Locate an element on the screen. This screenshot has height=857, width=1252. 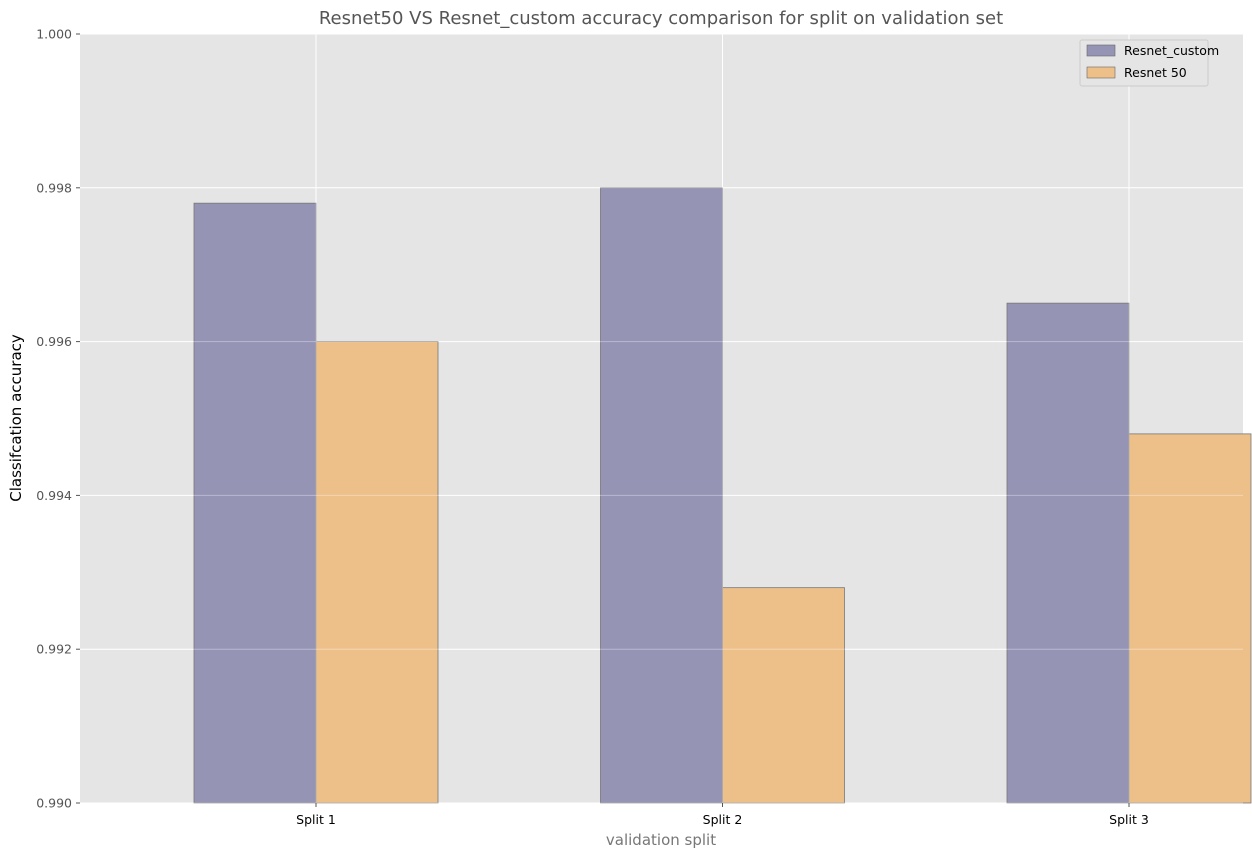
y-tick-label: 0.992 is located at coordinates (54, 649).